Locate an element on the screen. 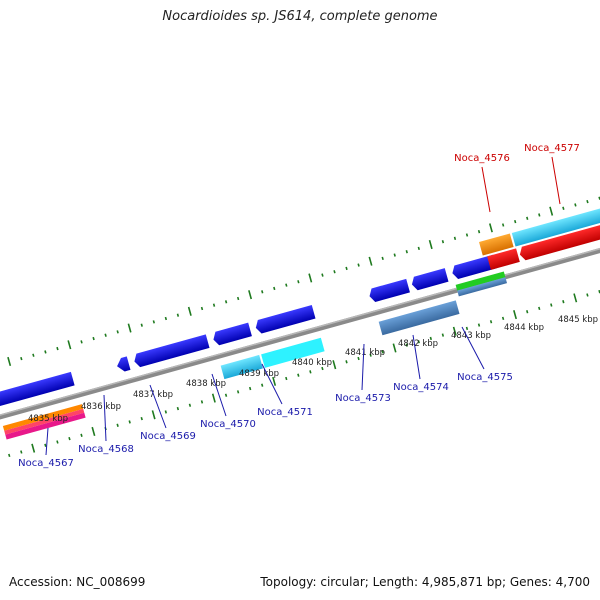  tick-label: 4842 kbp is located at coordinates (418, 344).